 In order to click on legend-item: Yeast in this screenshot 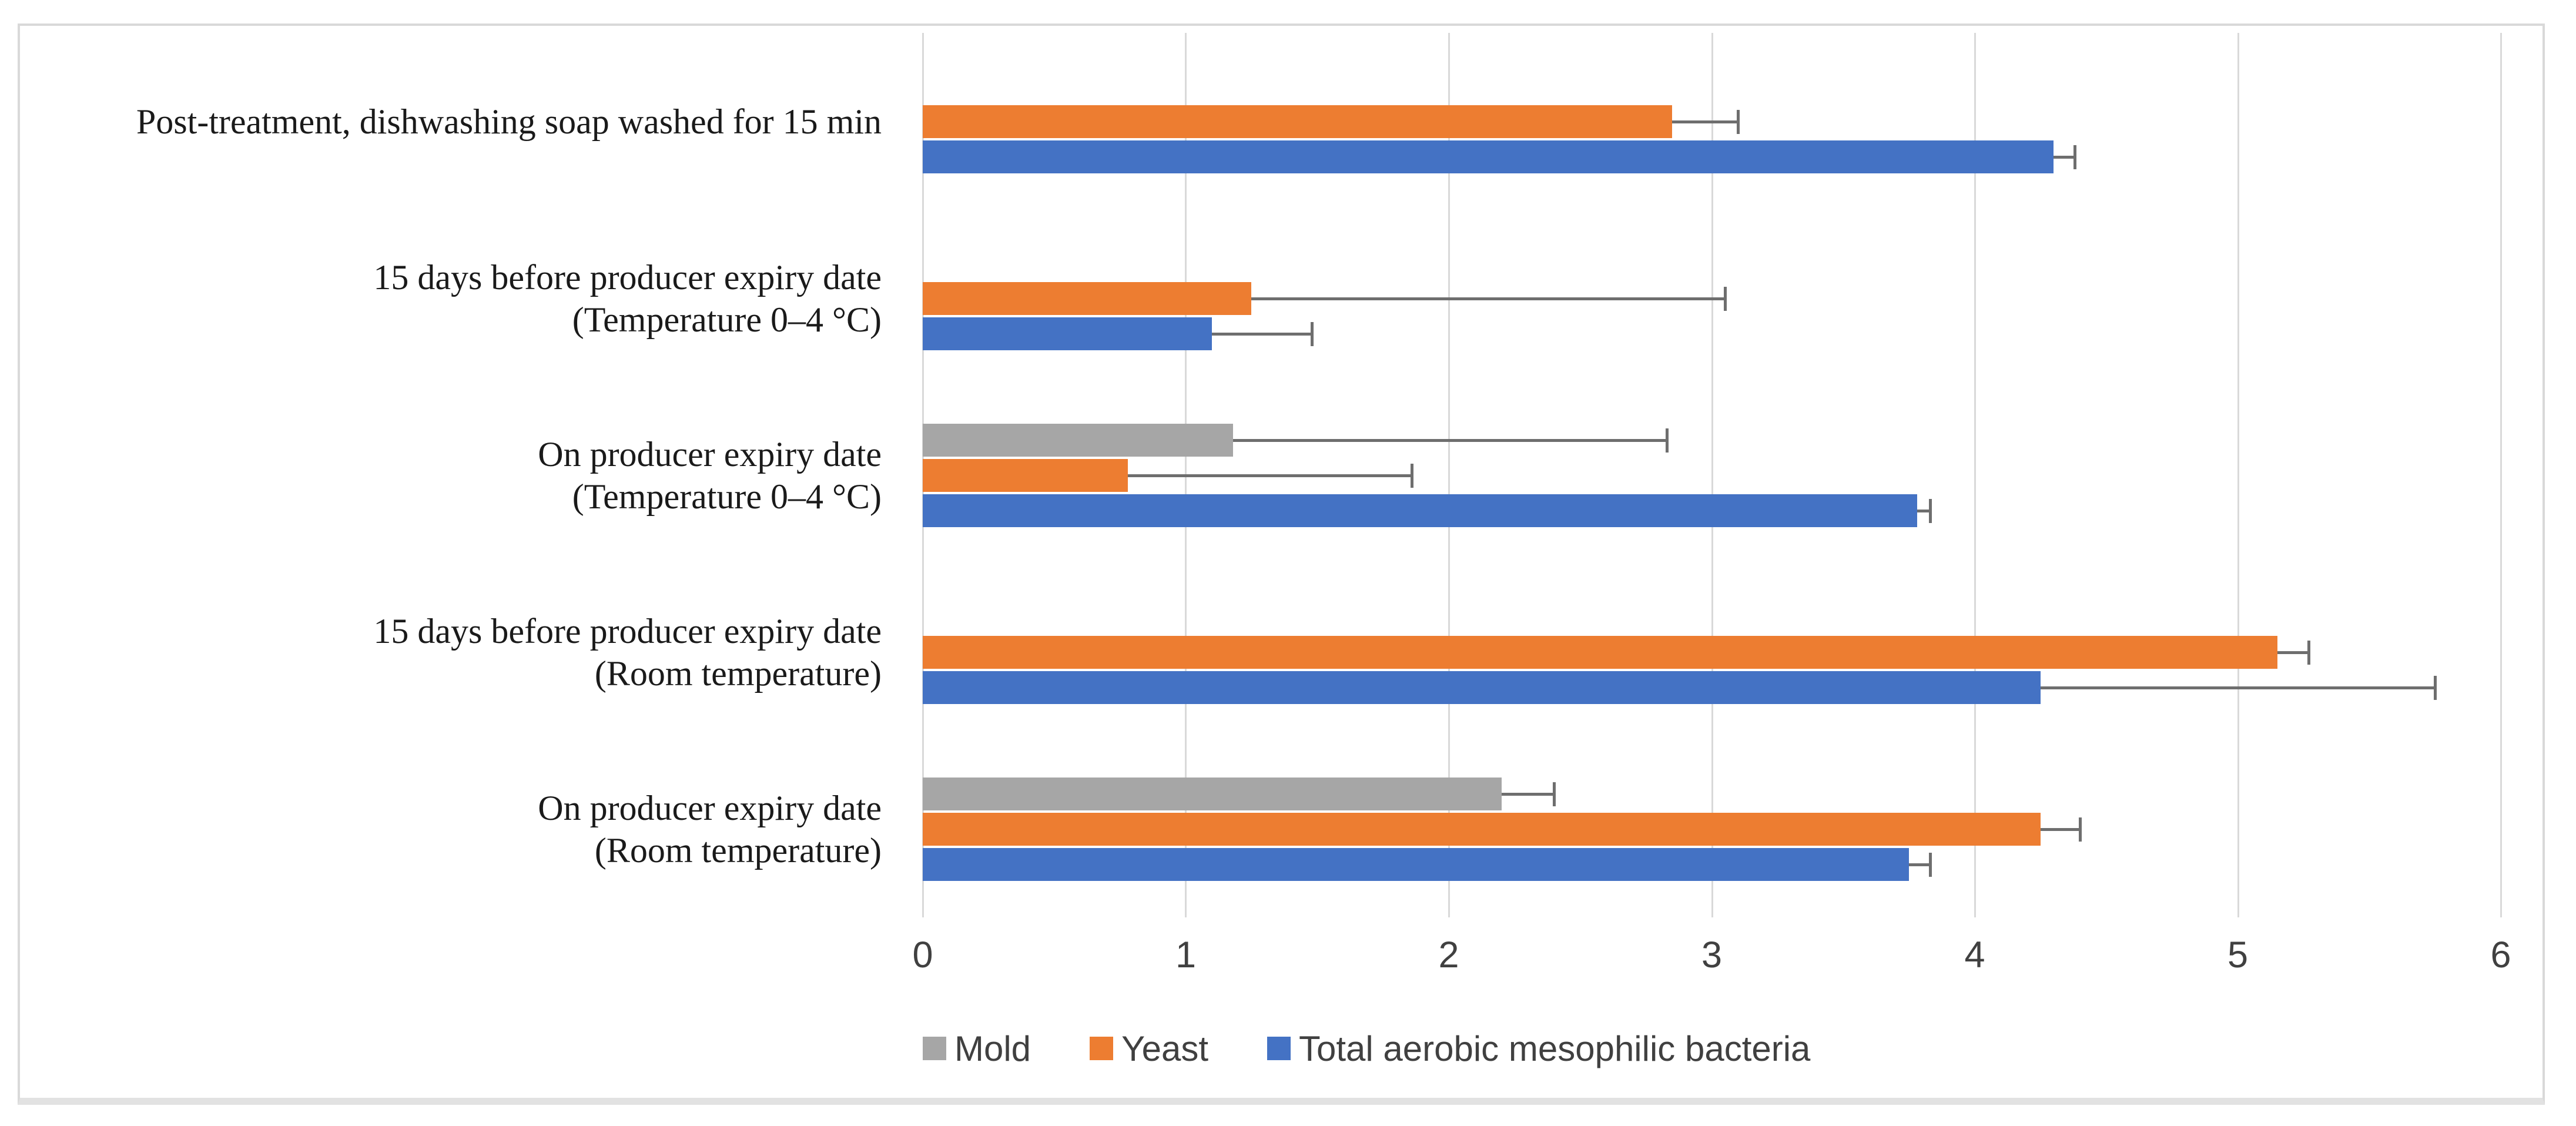, I will do `click(1149, 1048)`.